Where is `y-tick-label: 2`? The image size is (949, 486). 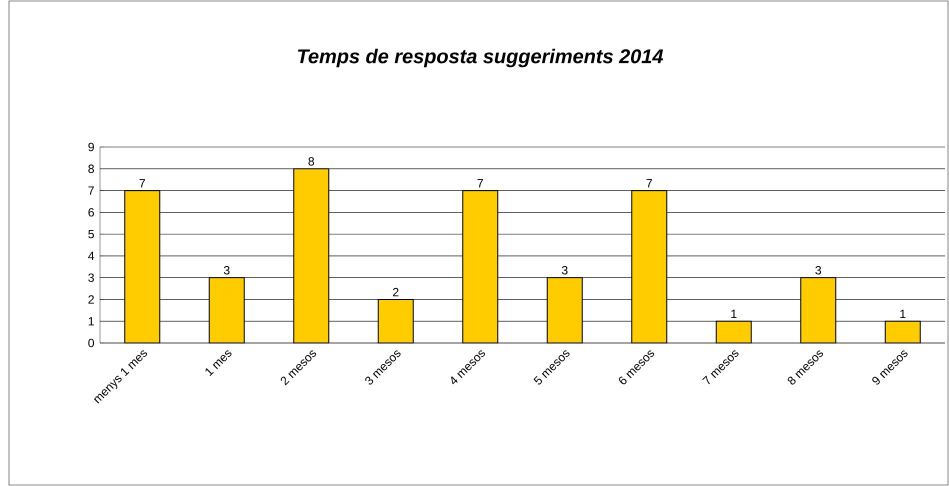 y-tick-label: 2 is located at coordinates (91, 299).